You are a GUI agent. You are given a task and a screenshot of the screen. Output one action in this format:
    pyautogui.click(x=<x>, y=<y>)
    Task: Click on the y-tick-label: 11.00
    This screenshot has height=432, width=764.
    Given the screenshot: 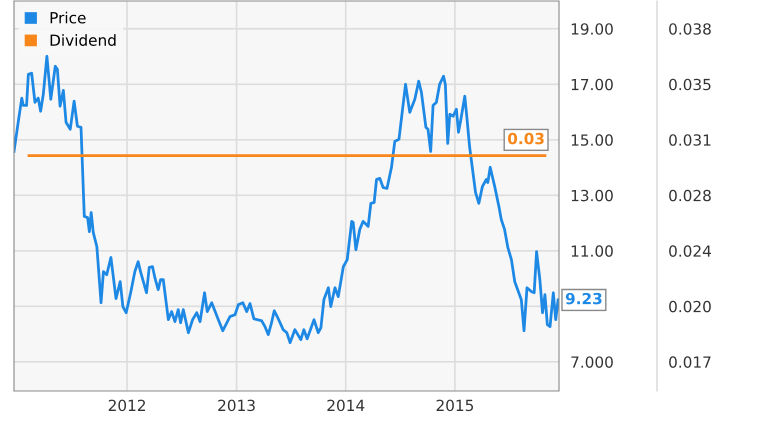 What is the action you would take?
    pyautogui.click(x=592, y=251)
    